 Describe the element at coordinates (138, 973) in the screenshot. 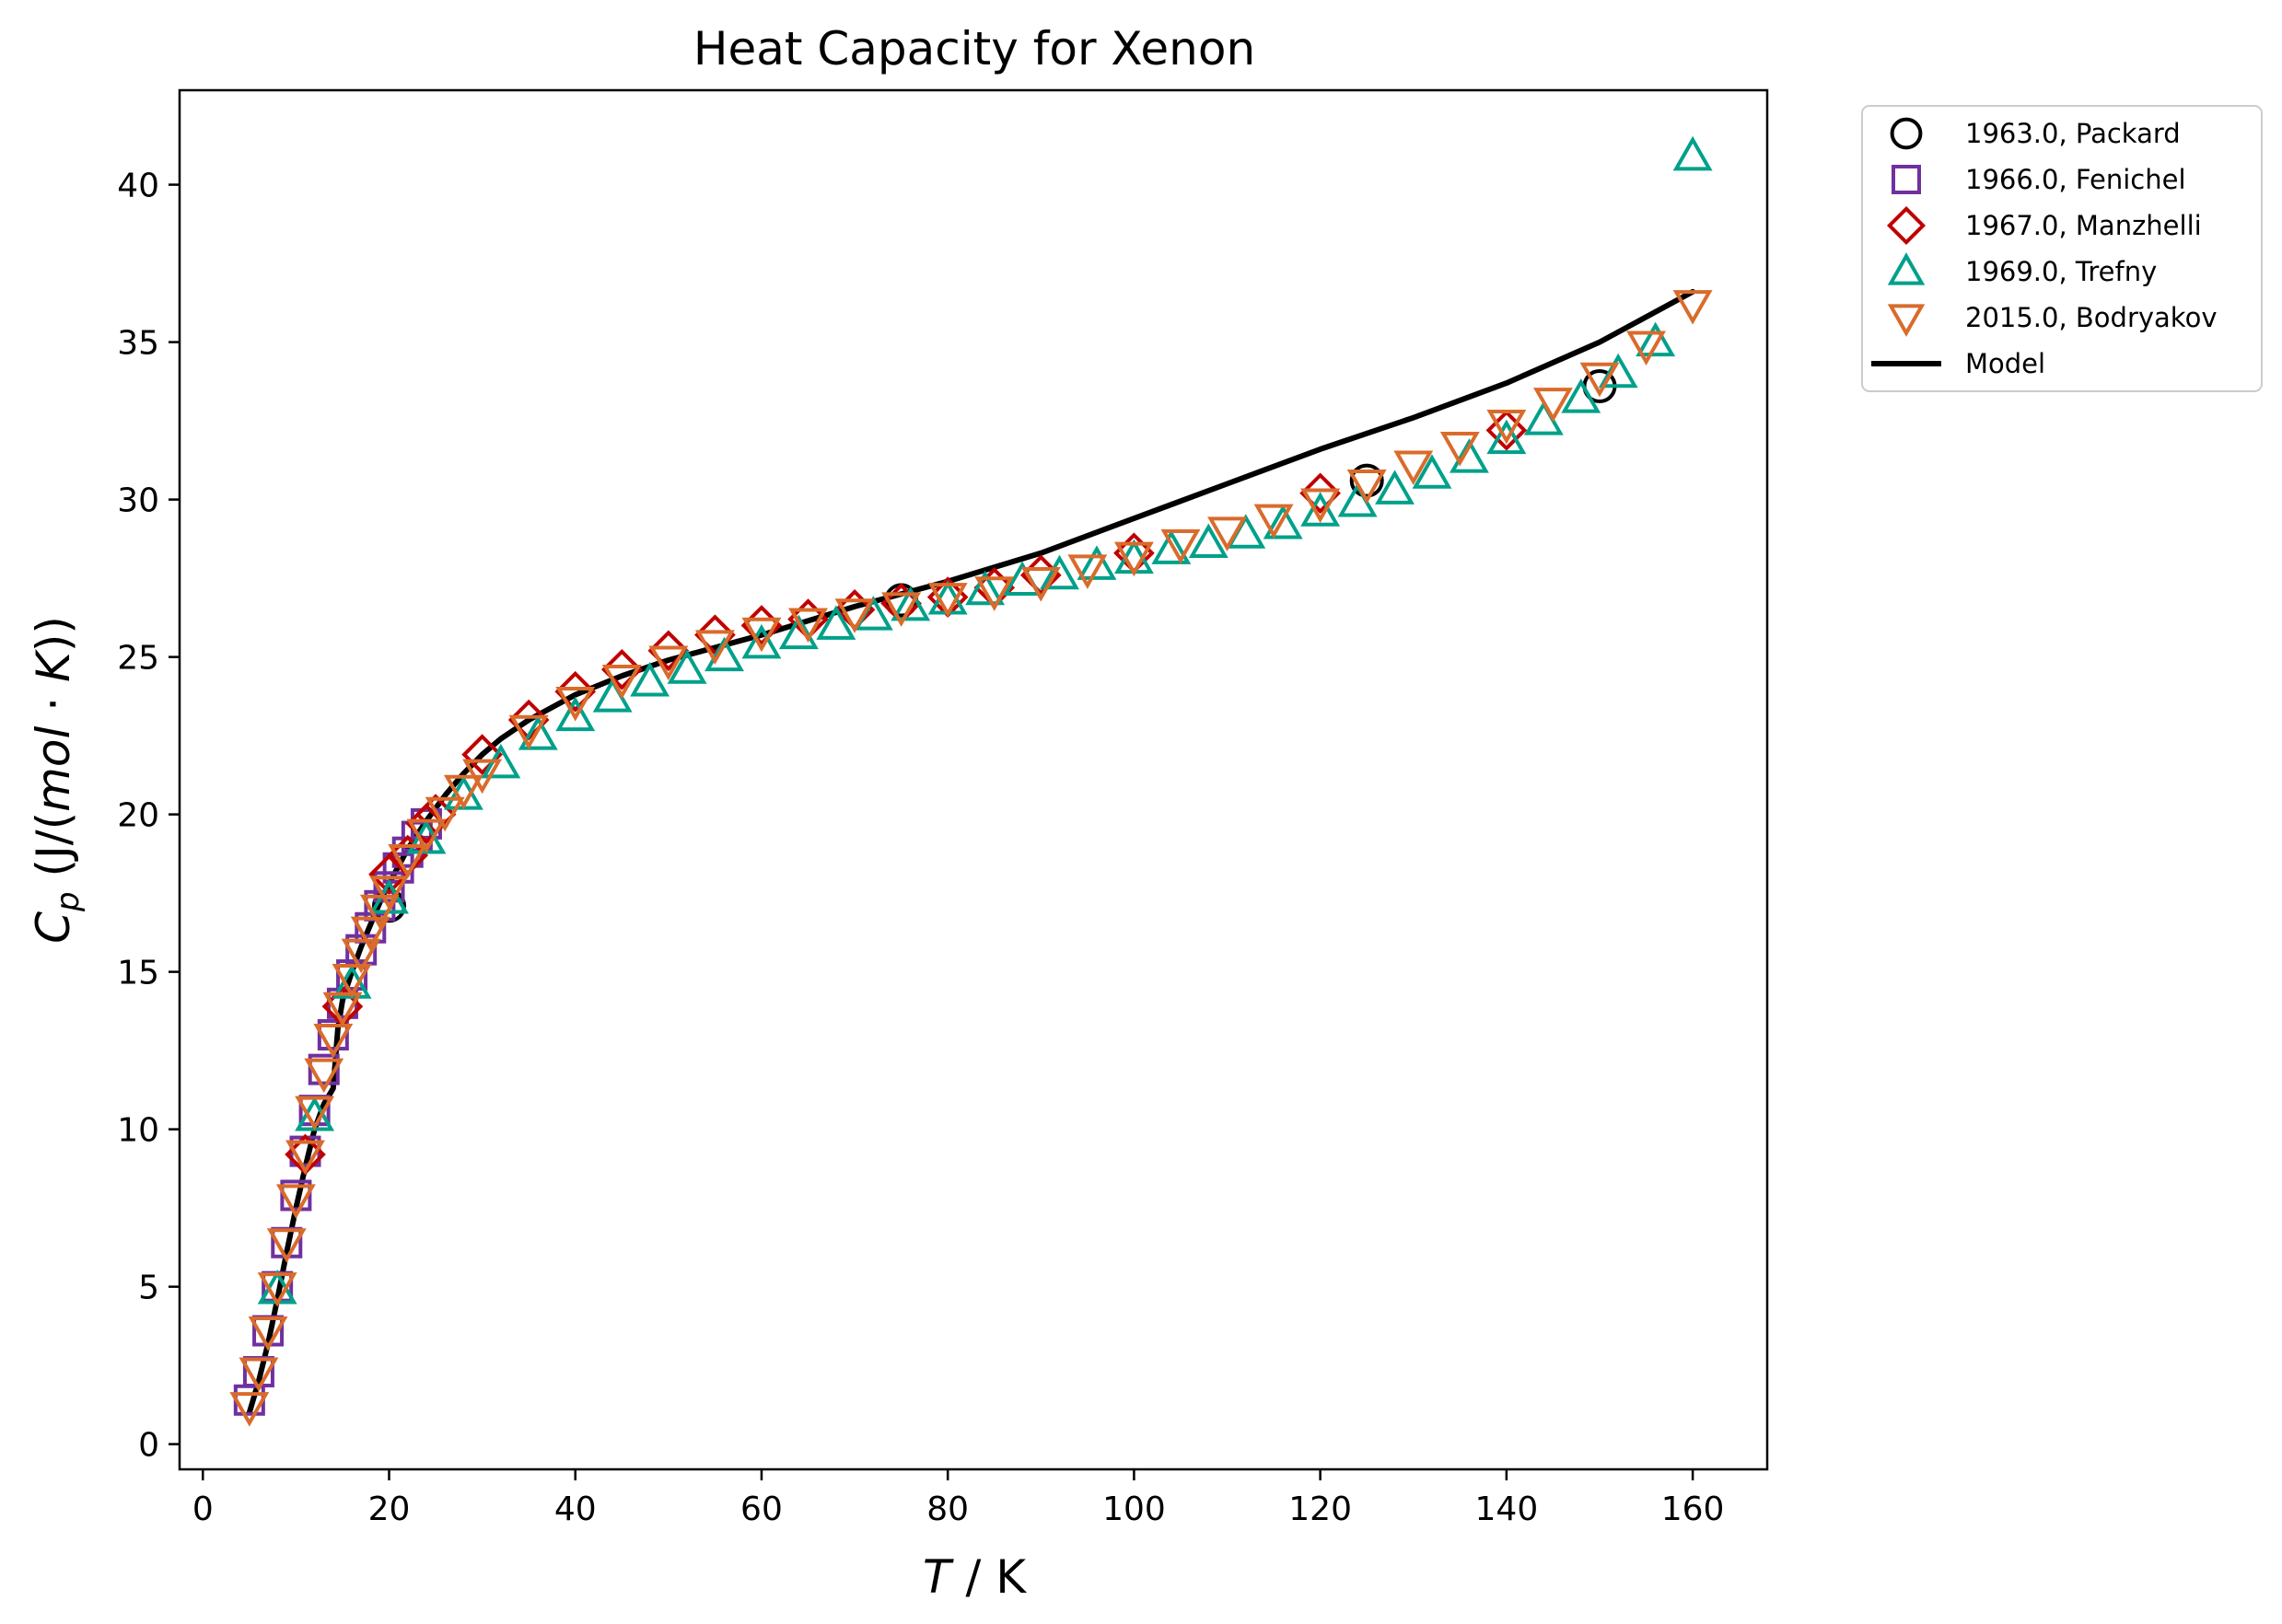

I see `y-tick-label: 15` at that location.